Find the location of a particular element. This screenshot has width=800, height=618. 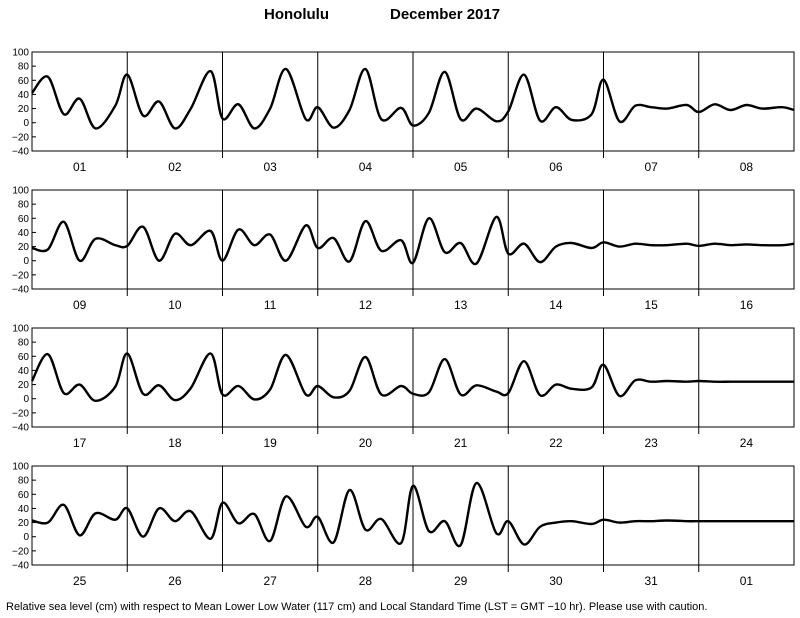

day-label: 06 is located at coordinates (556, 167).